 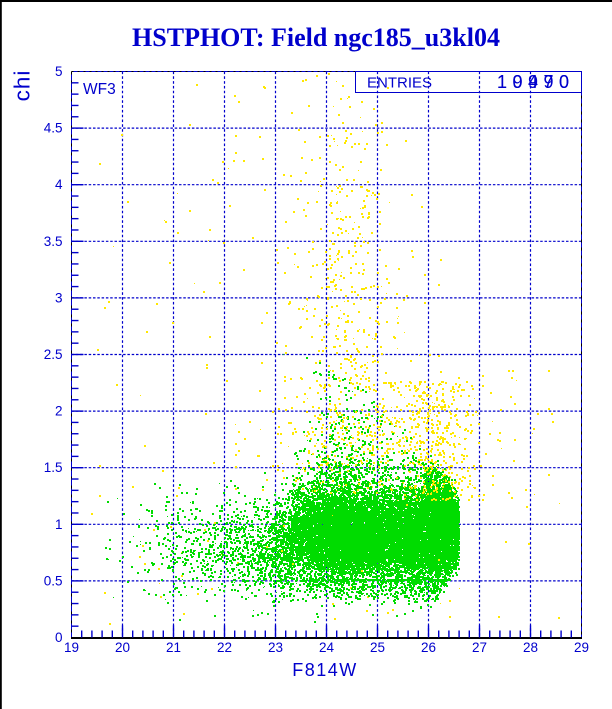 I want to click on svg-text: ENTRIES, so click(x=399, y=83).